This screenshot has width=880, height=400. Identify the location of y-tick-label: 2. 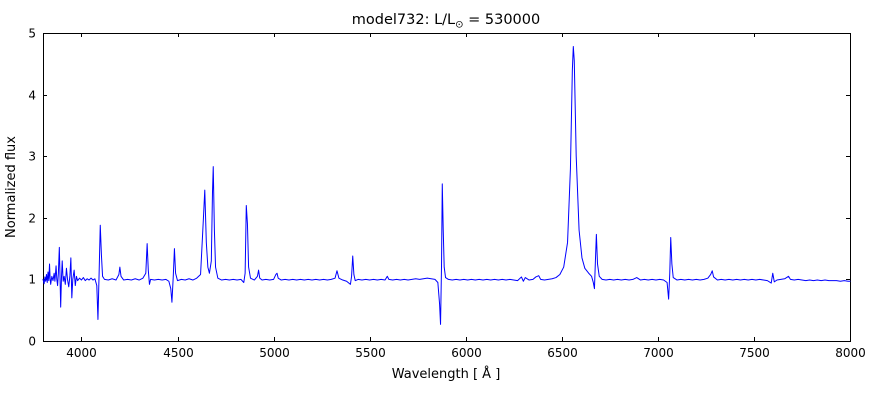
(32, 219).